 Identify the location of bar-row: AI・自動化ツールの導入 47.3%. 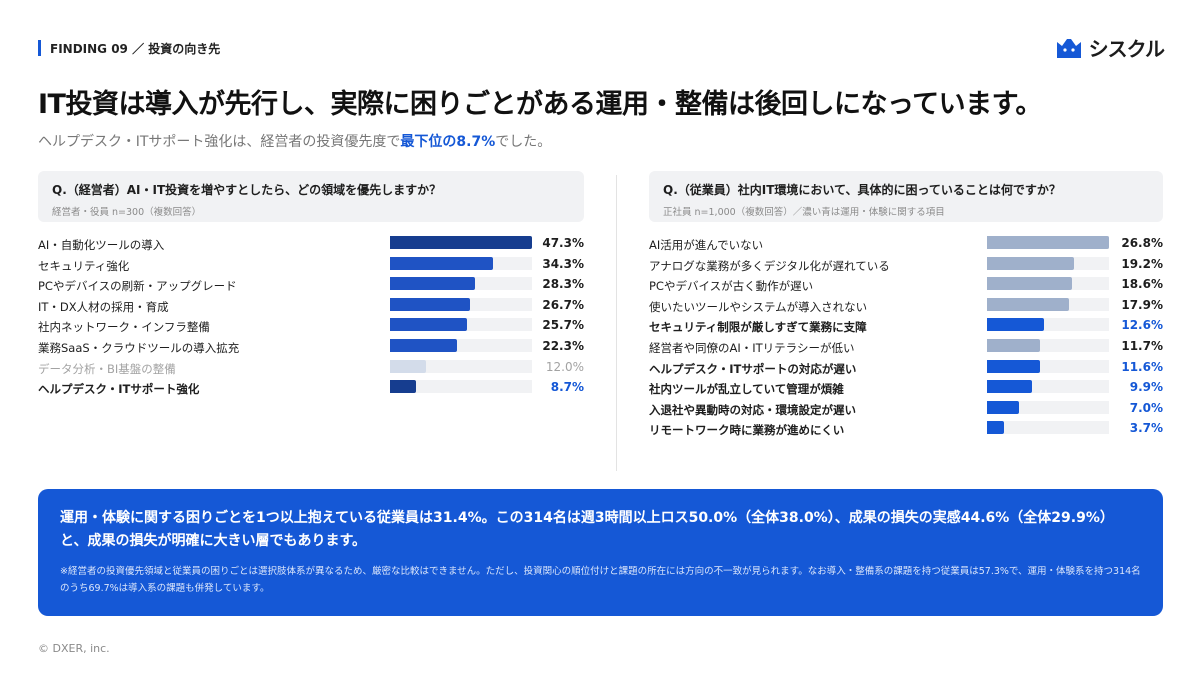
(311, 244).